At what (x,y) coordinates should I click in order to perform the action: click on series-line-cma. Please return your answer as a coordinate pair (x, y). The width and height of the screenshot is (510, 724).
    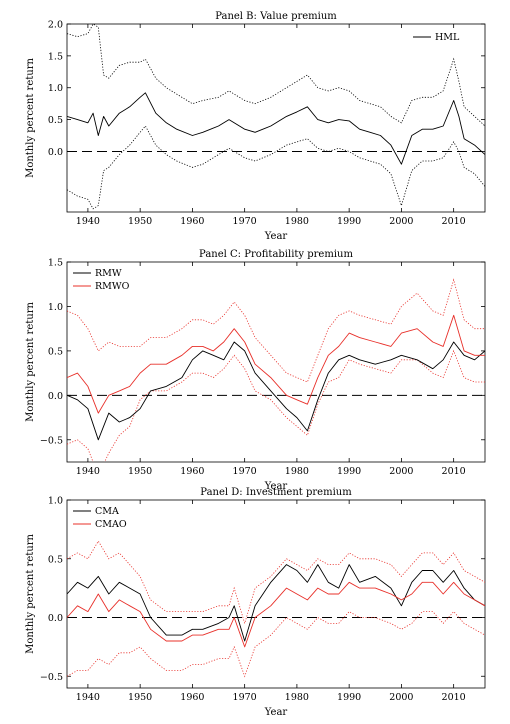
    Looking at the image, I should click on (276, 603).